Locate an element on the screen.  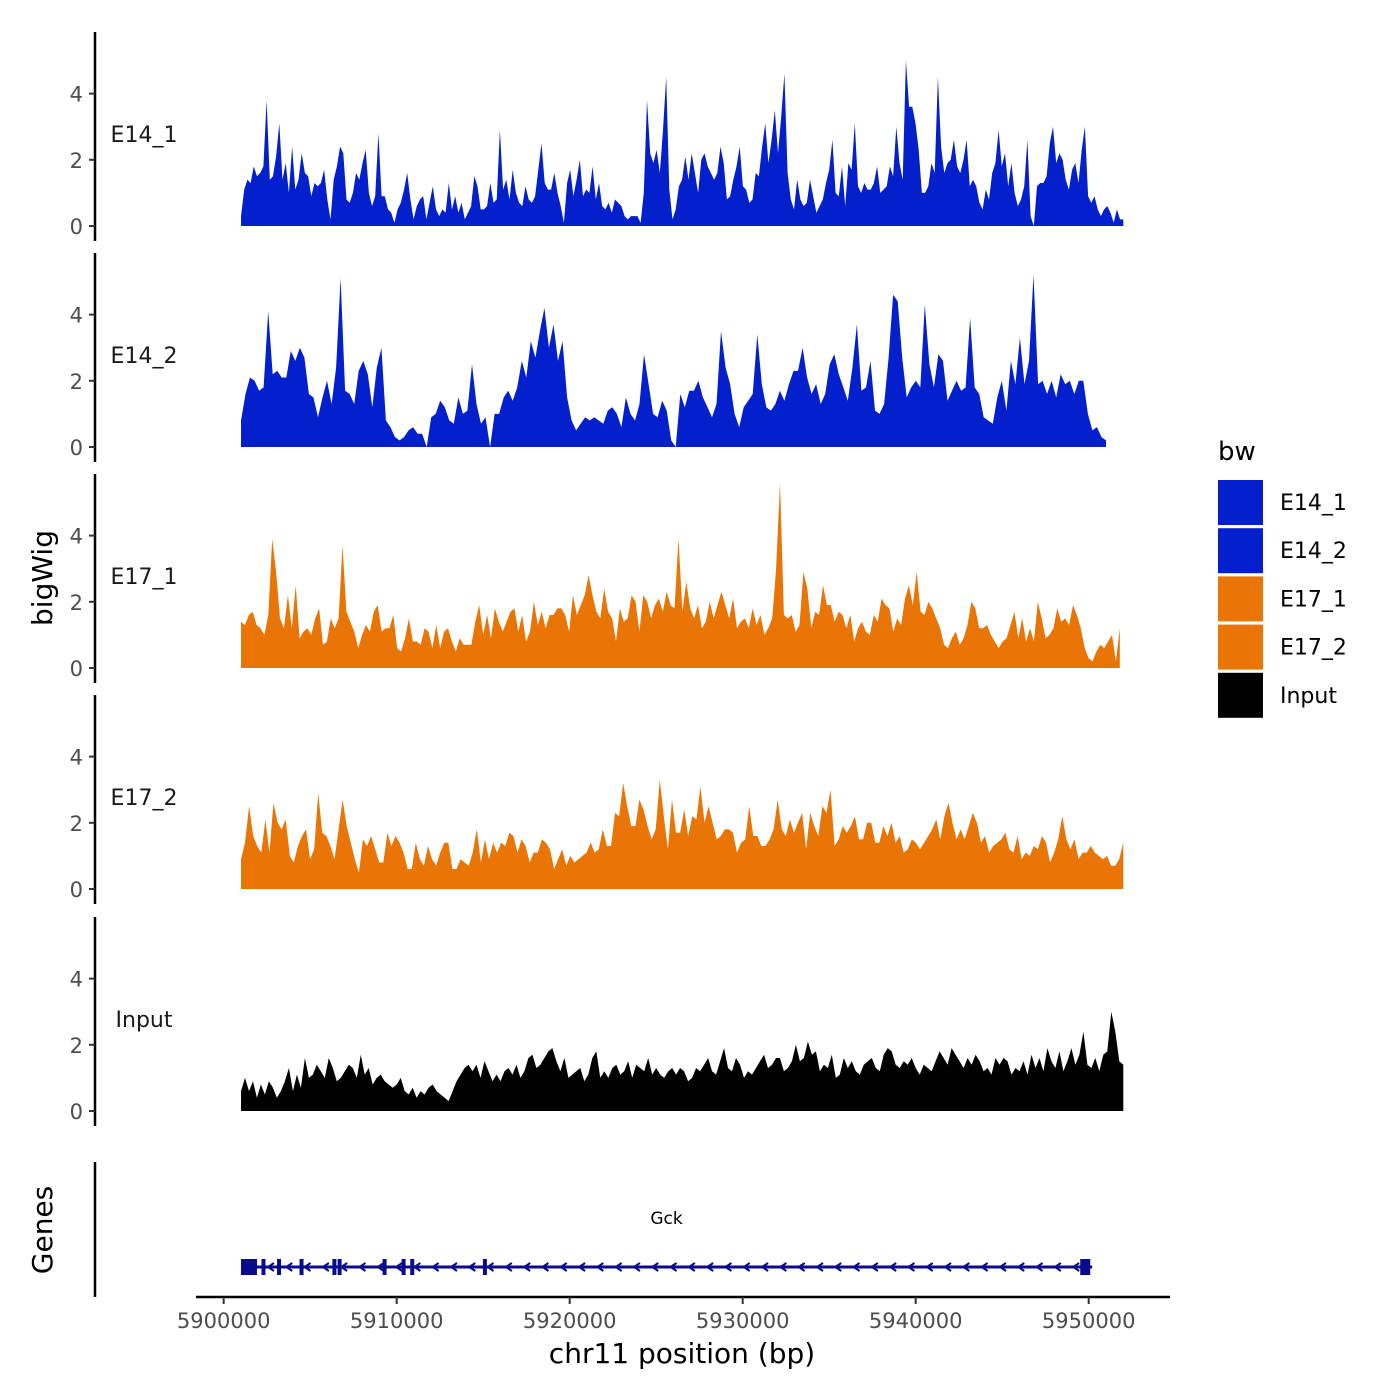
legend-title: bw is located at coordinates (1237, 452).